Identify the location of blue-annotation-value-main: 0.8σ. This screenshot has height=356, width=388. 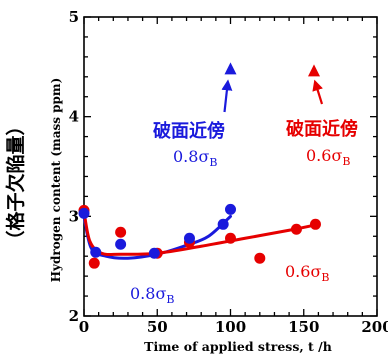
(191, 156).